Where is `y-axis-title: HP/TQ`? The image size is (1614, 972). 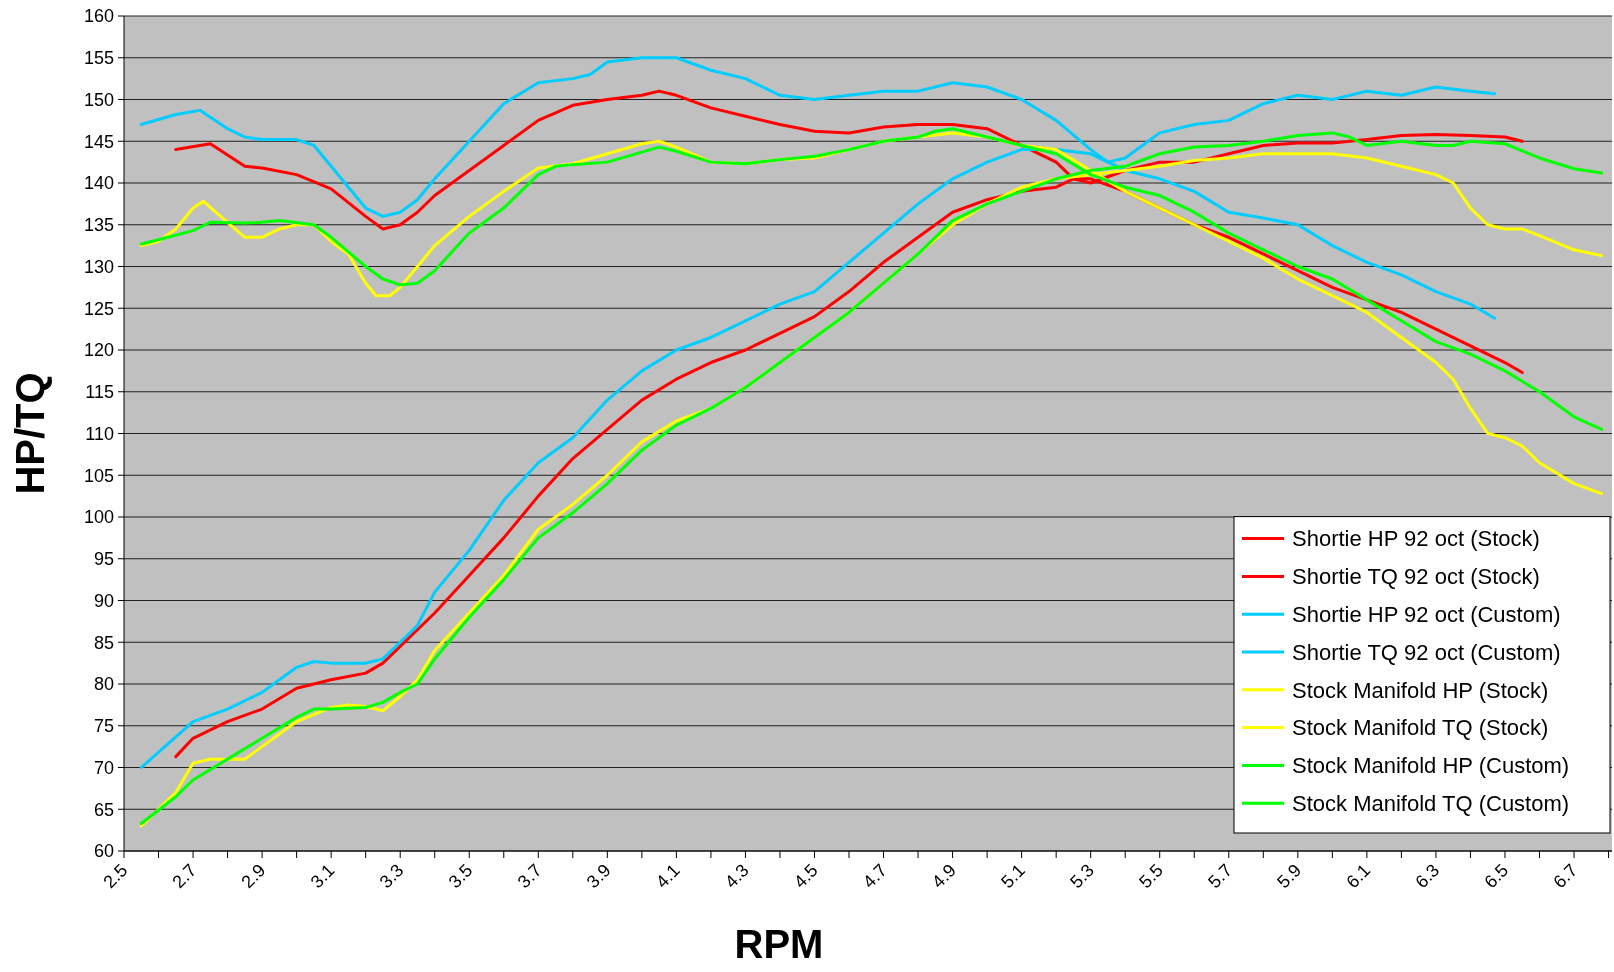 y-axis-title: HP/TQ is located at coordinates (30, 433).